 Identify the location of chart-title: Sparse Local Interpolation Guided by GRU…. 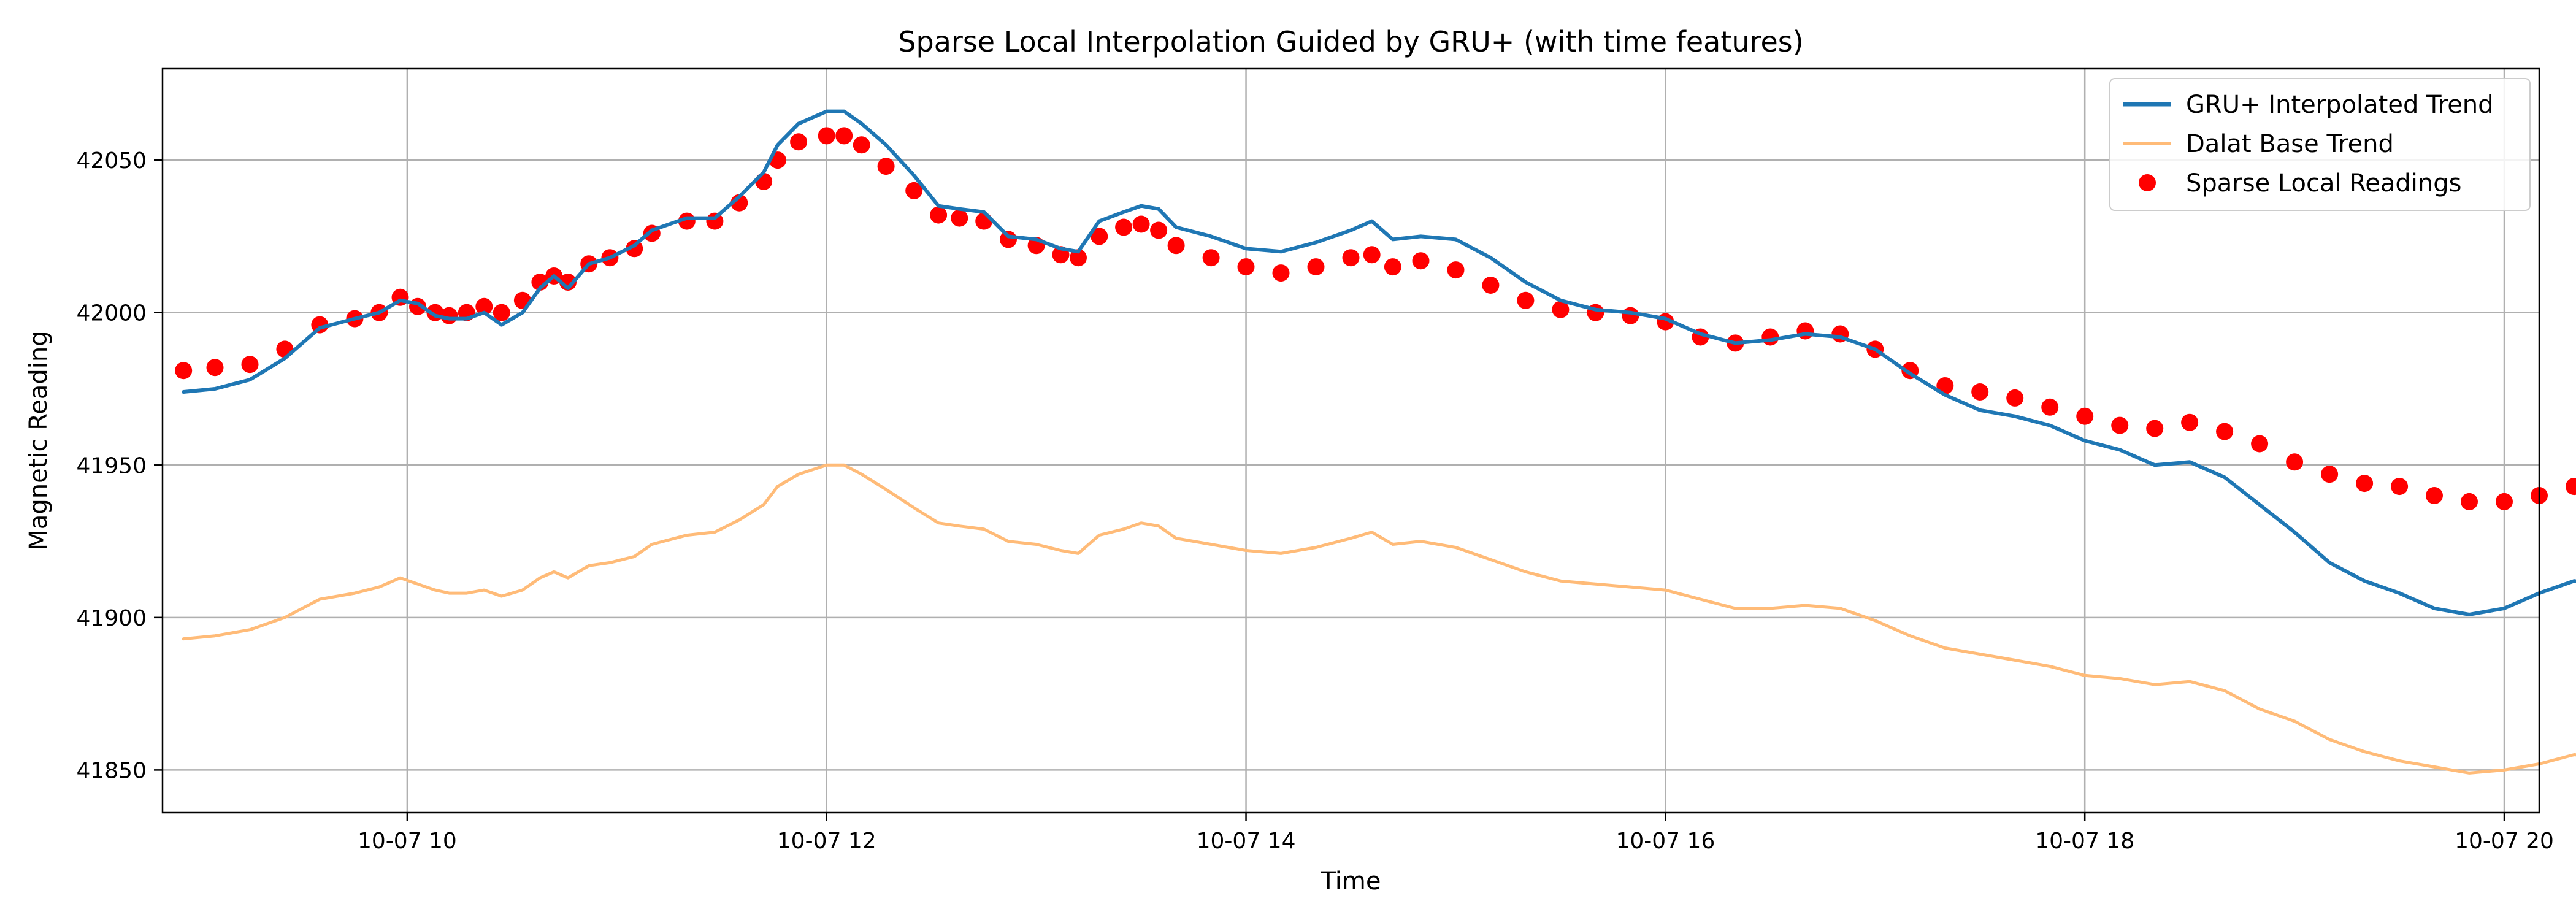
(1350, 41).